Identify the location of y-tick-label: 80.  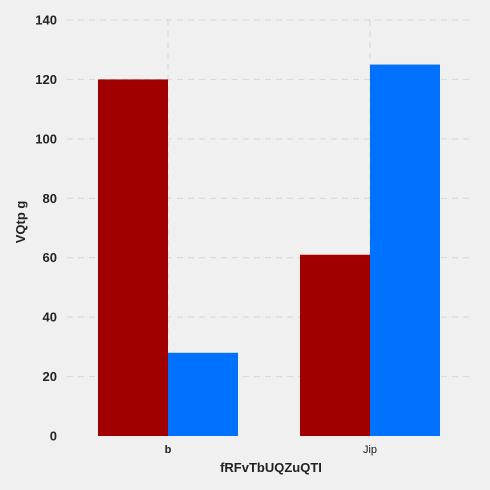
(50, 198).